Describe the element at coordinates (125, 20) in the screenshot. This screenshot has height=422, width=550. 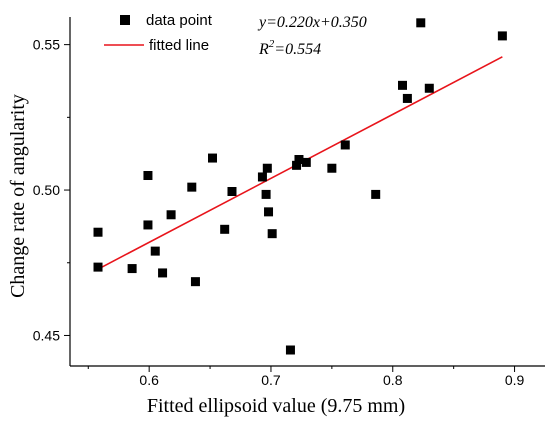
I see `legend-marker-data-point` at that location.